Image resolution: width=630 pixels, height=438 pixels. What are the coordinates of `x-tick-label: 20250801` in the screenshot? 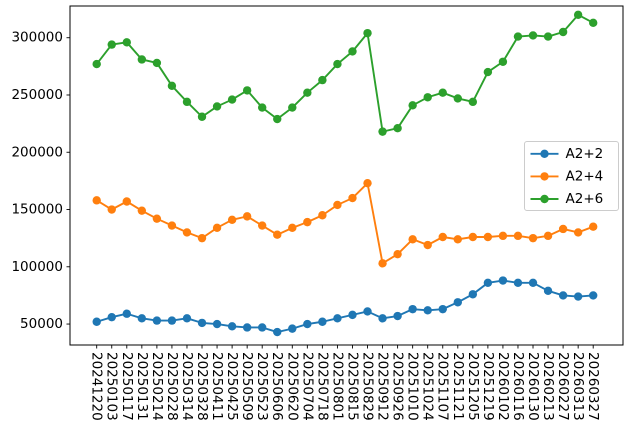 It's located at (337, 386).